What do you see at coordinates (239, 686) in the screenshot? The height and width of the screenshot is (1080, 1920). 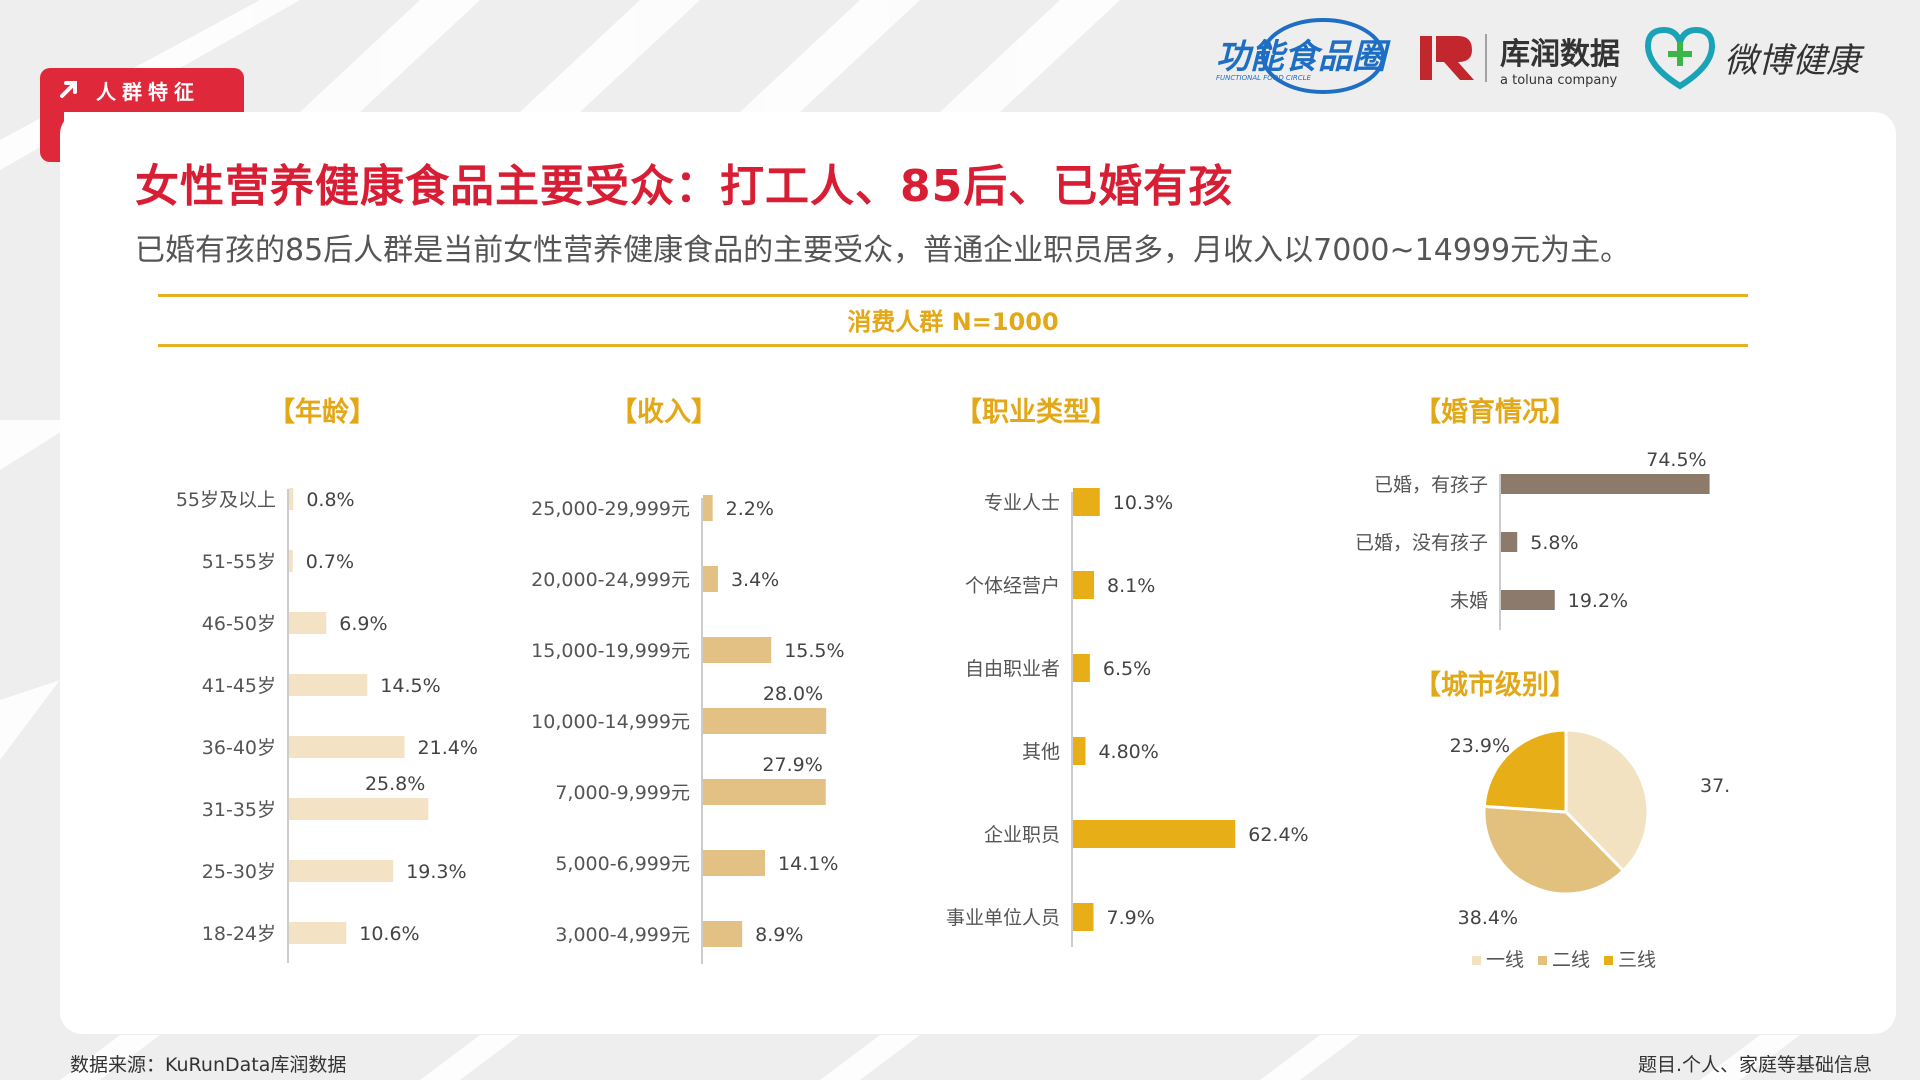 I see `category-label: 41-45岁` at bounding box center [239, 686].